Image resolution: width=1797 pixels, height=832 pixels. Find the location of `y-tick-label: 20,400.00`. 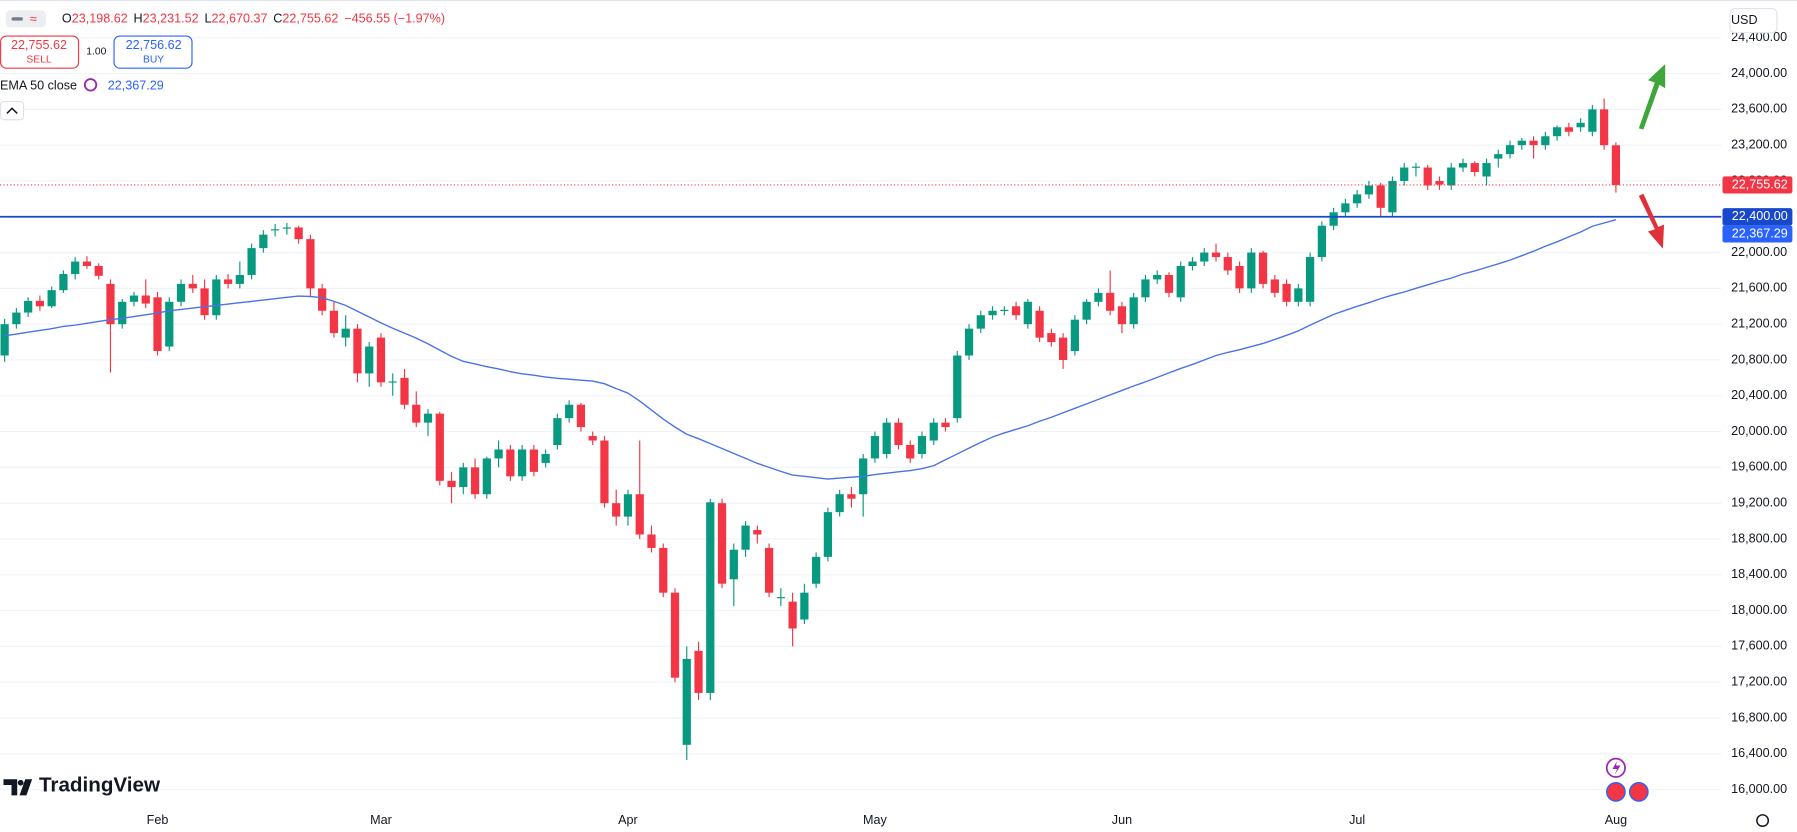

y-tick-label: 20,400.00 is located at coordinates (1759, 395).